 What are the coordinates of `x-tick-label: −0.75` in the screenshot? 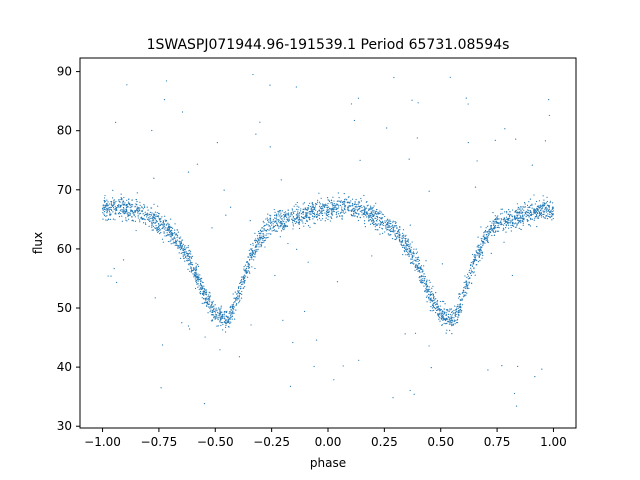 It's located at (159, 442).